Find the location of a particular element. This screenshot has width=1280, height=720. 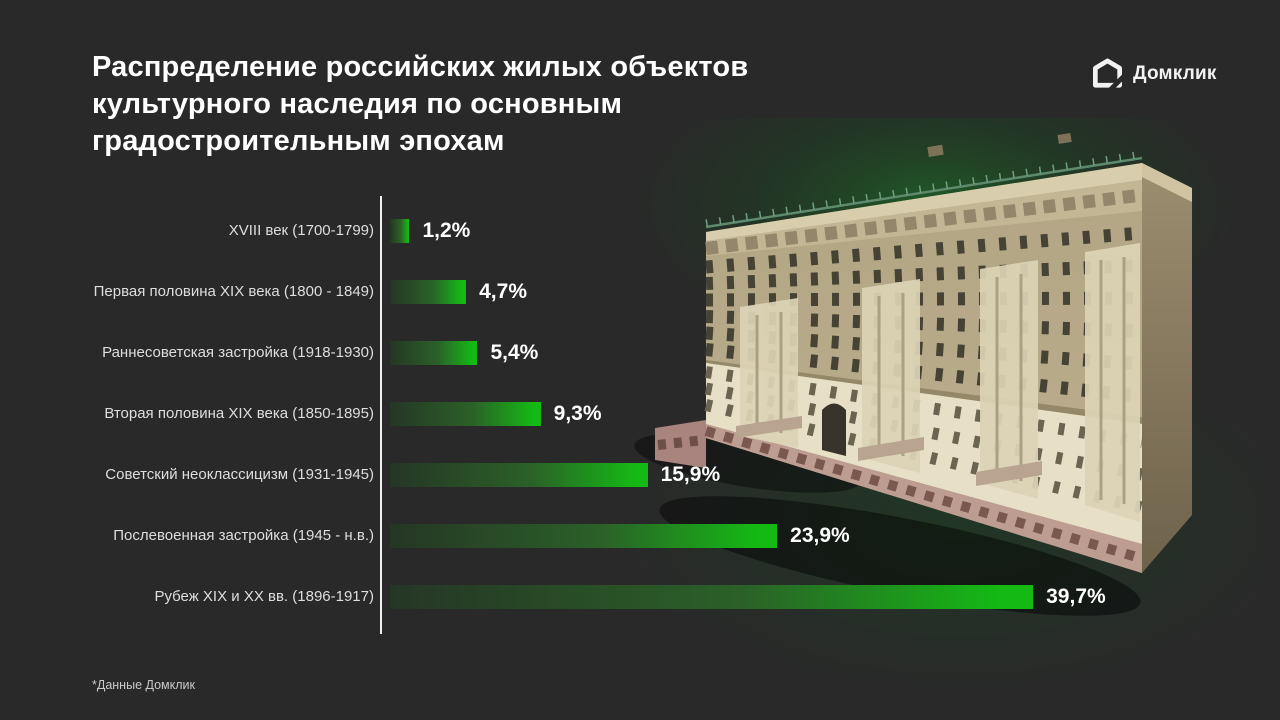

bar-area: 5,4% is located at coordinates (464, 352).